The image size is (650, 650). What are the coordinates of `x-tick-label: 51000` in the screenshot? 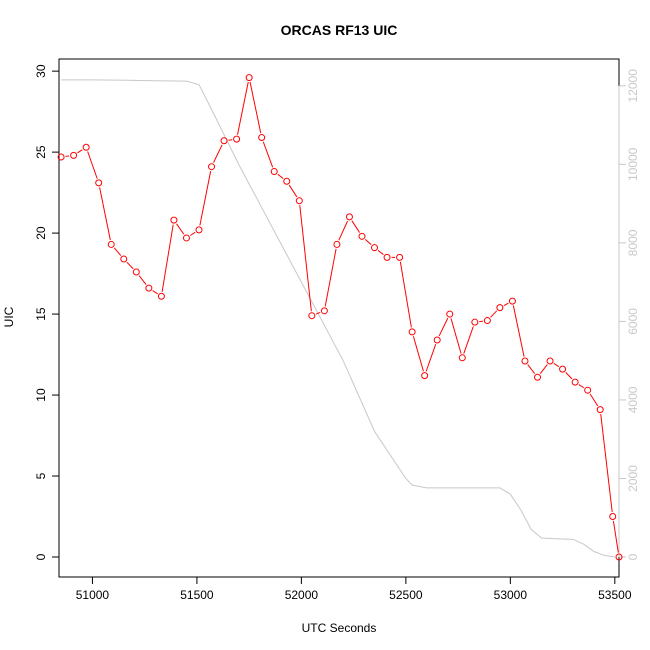 It's located at (93, 595).